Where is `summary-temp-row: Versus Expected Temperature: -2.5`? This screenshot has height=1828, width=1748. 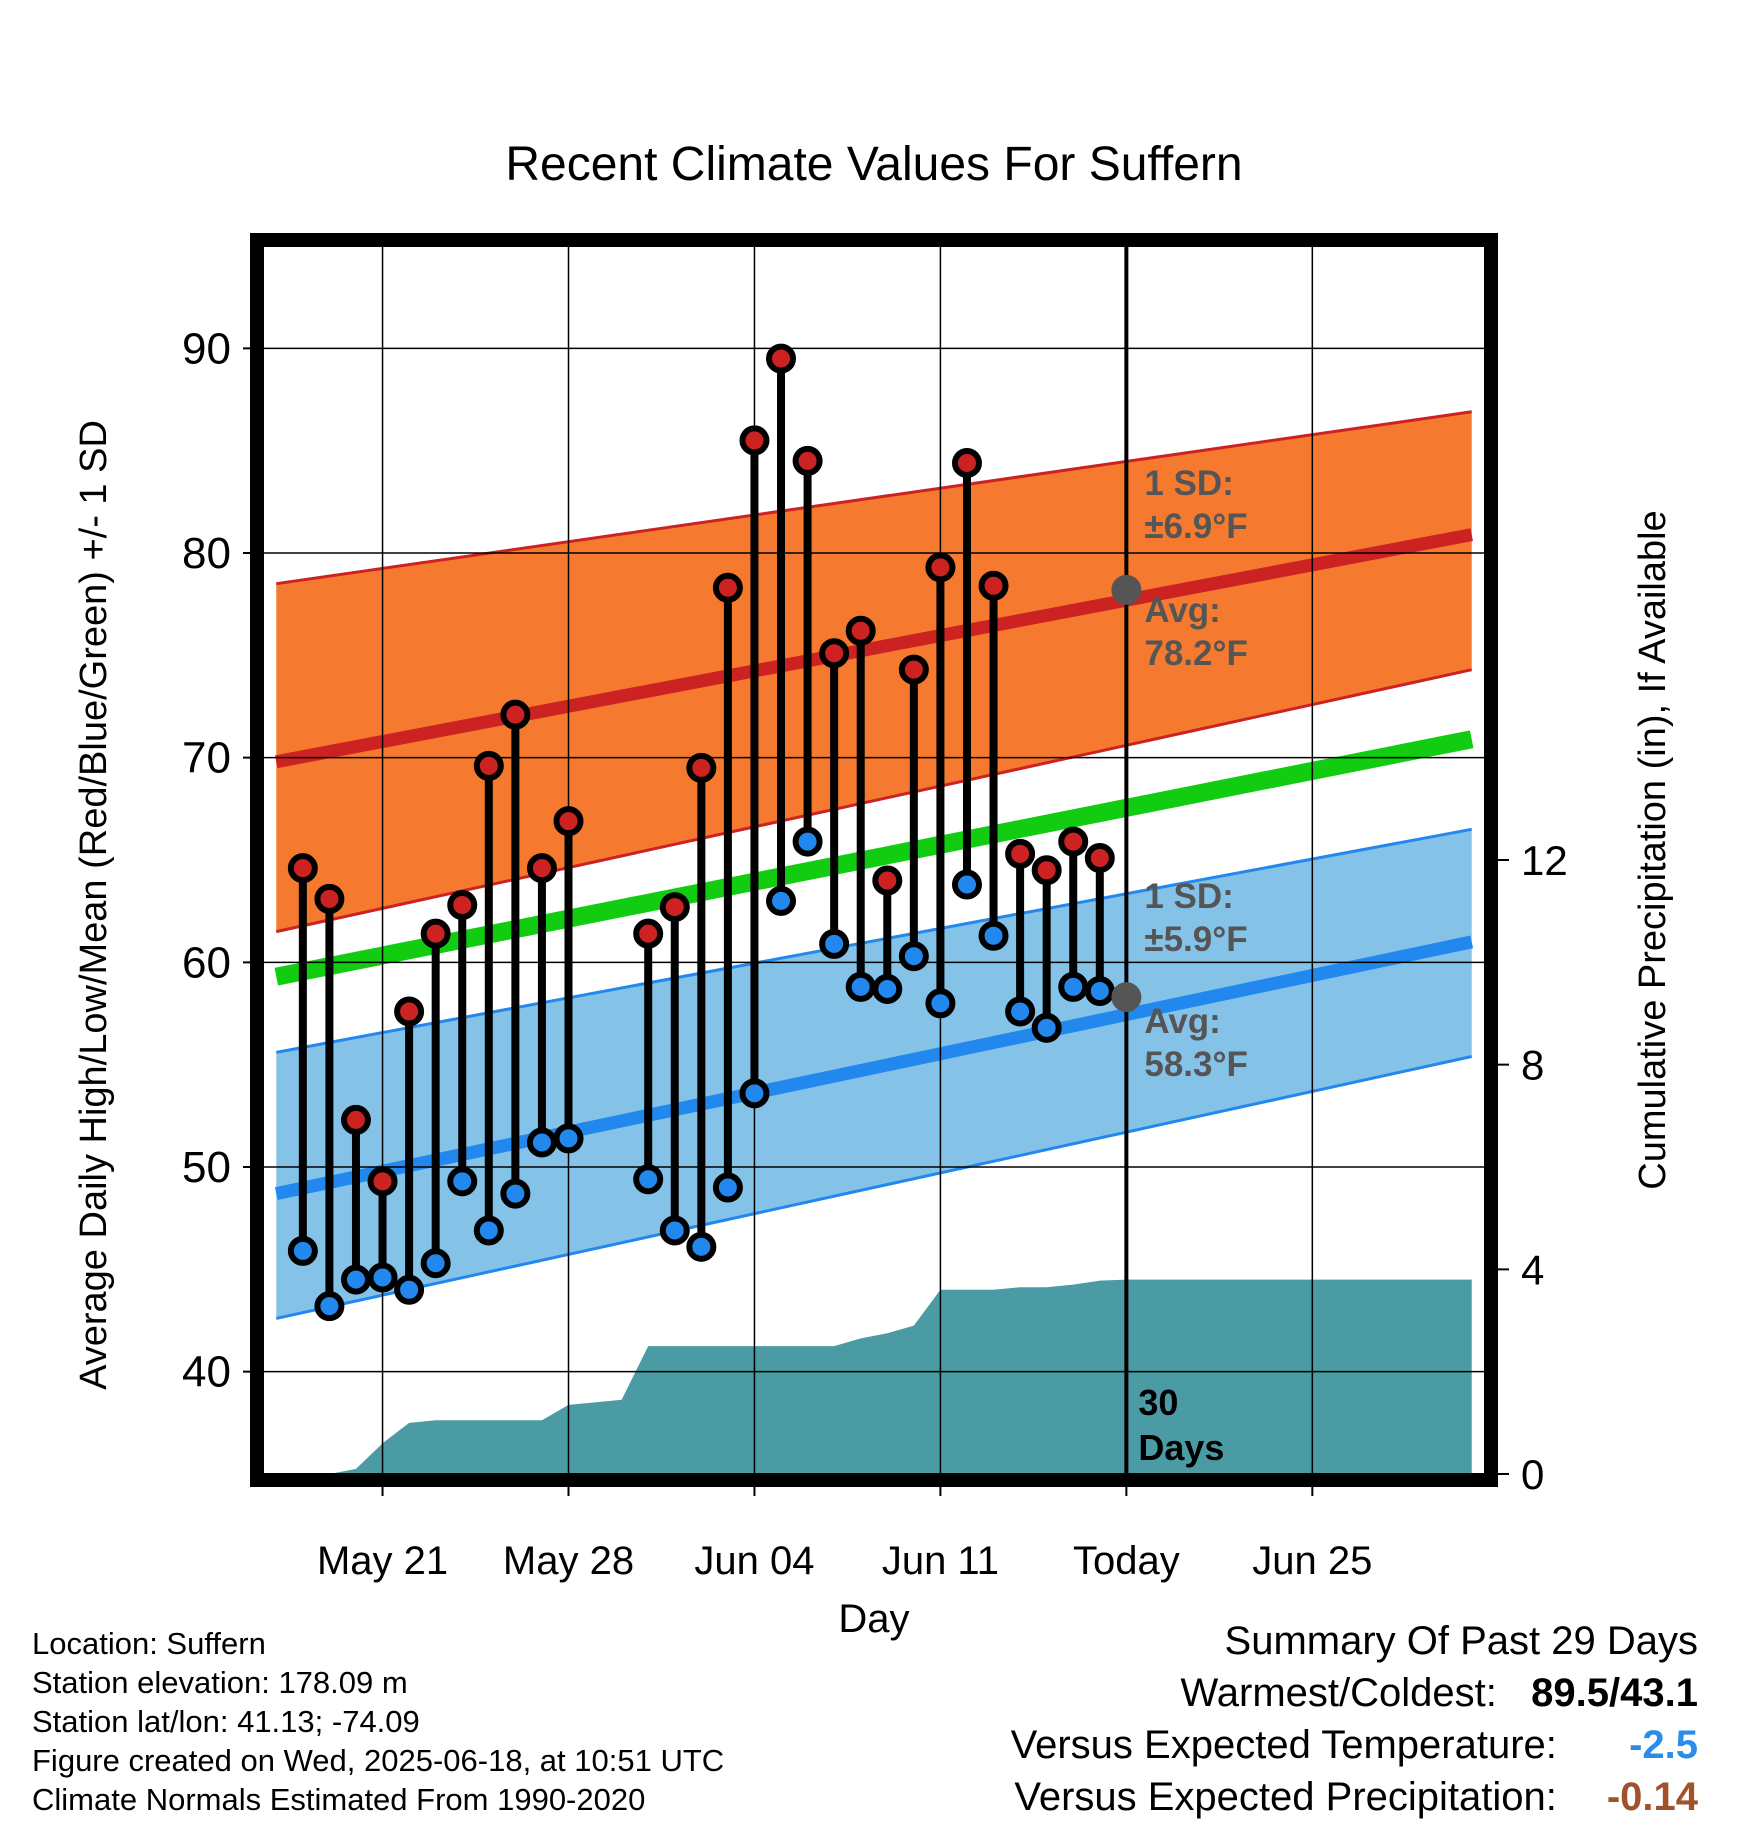 summary-temp-row: Versus Expected Temperature: -2.5 is located at coordinates (1354, 1745).